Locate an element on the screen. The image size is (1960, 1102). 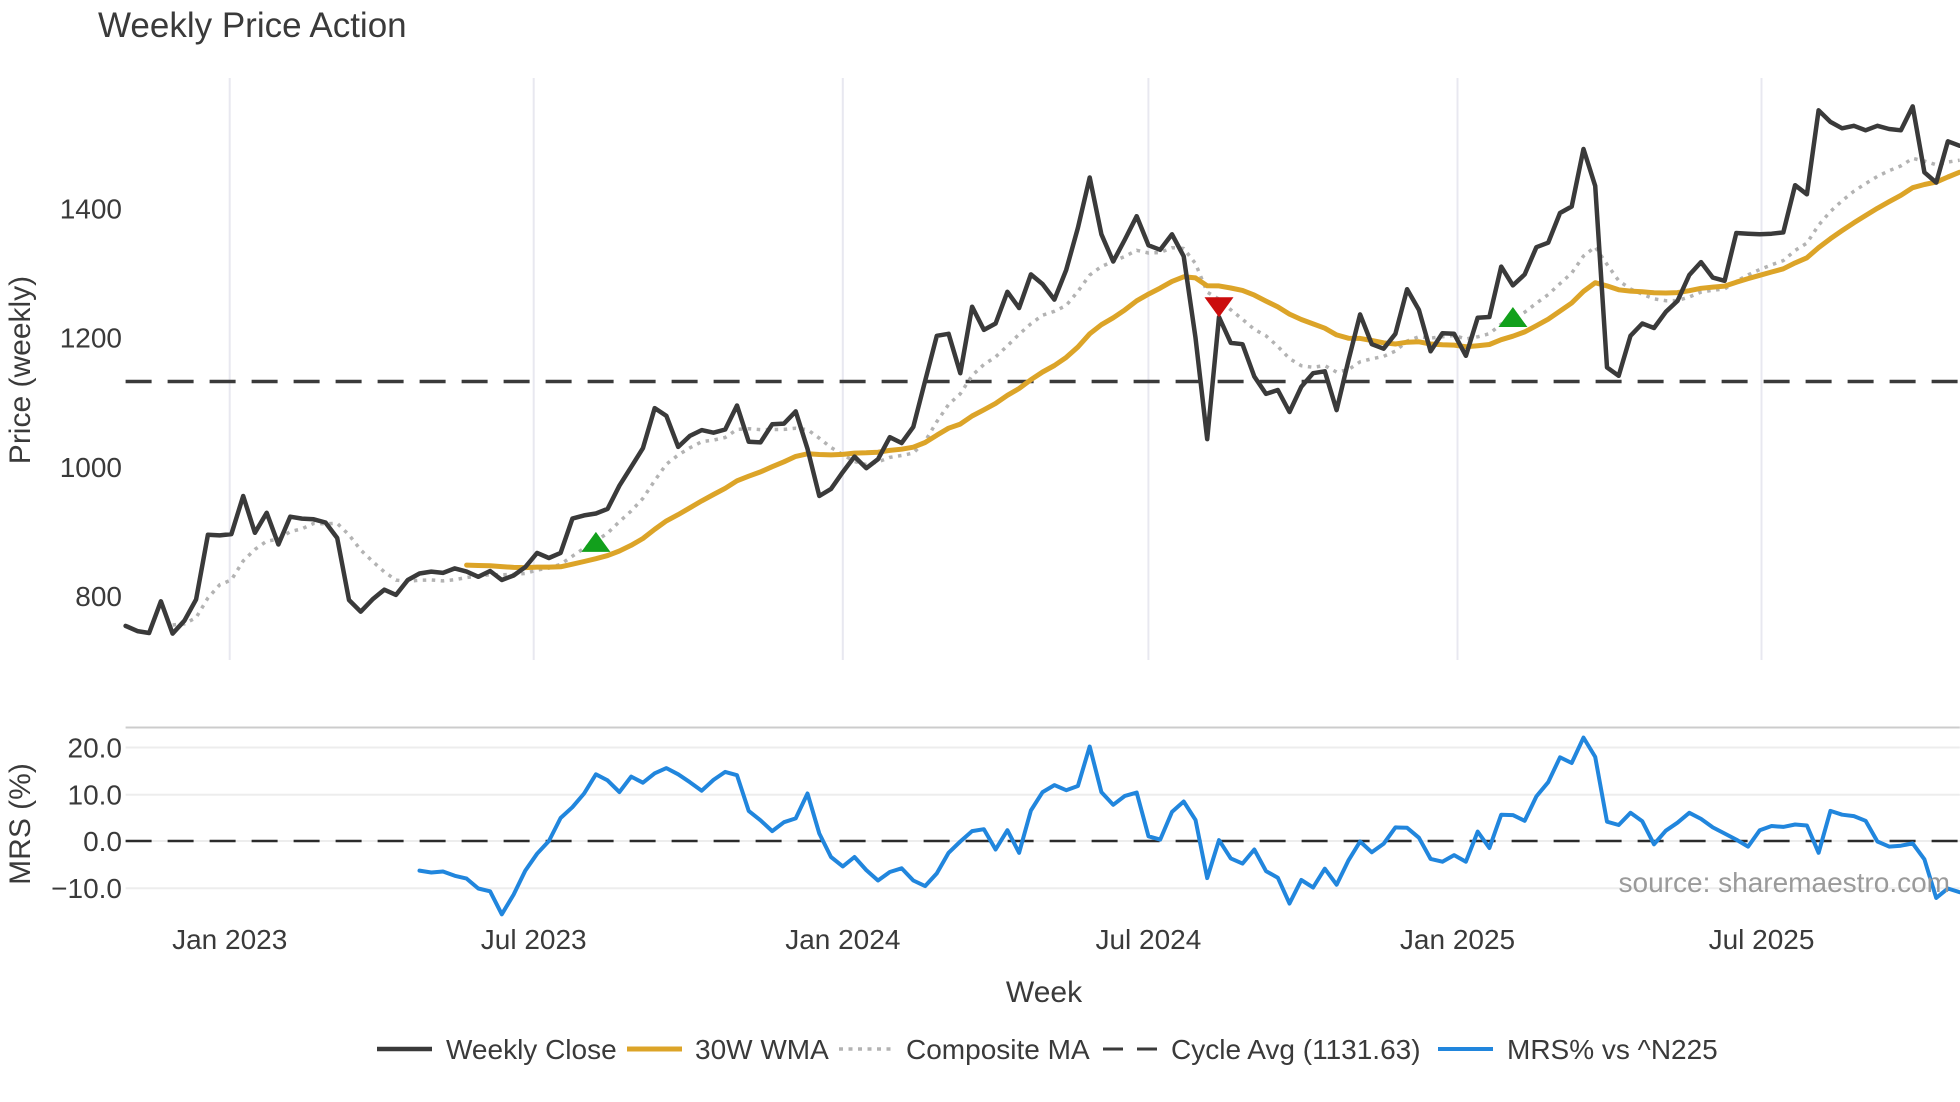
svg-text: 1400 is located at coordinates (91, 209).